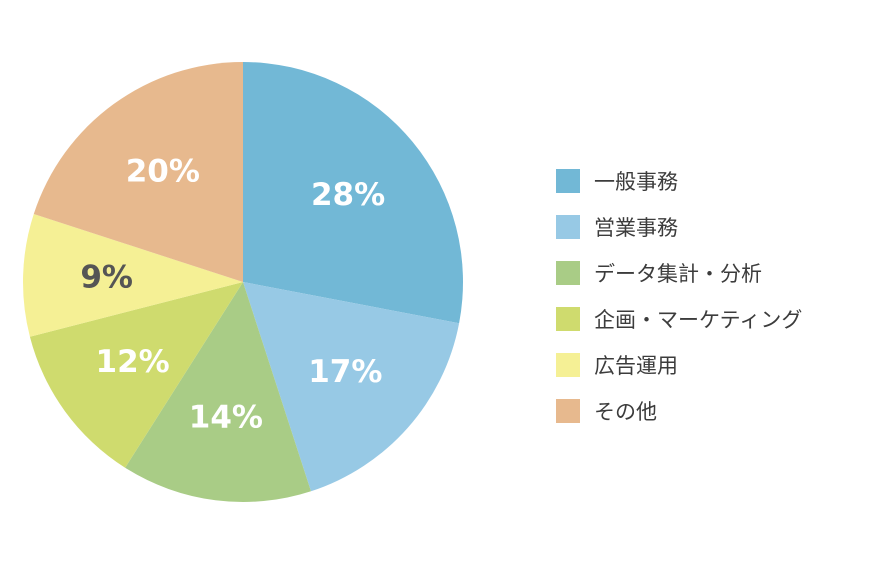  I want to click on legend-item-3: データ集計・分析, so click(679, 273).